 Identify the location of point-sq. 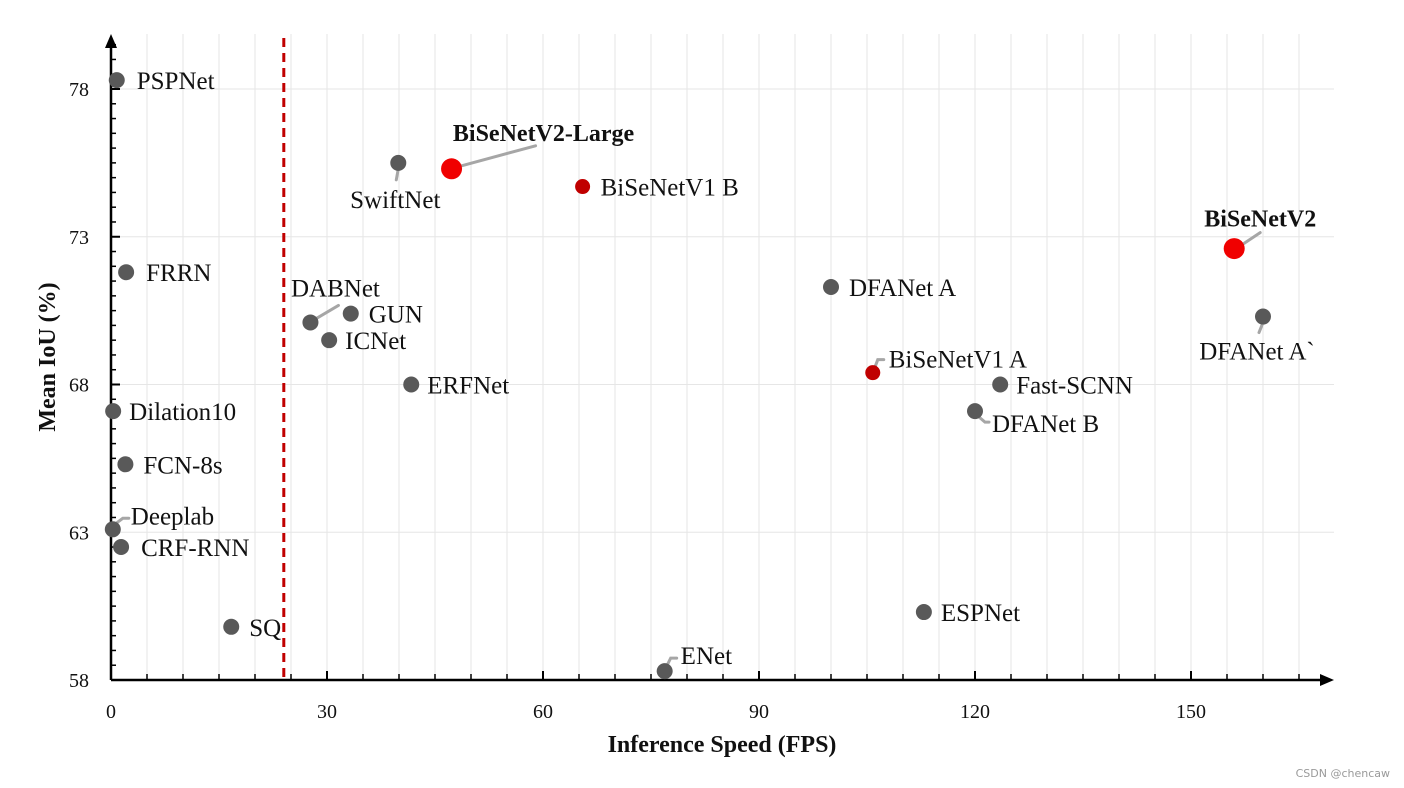
(231, 626).